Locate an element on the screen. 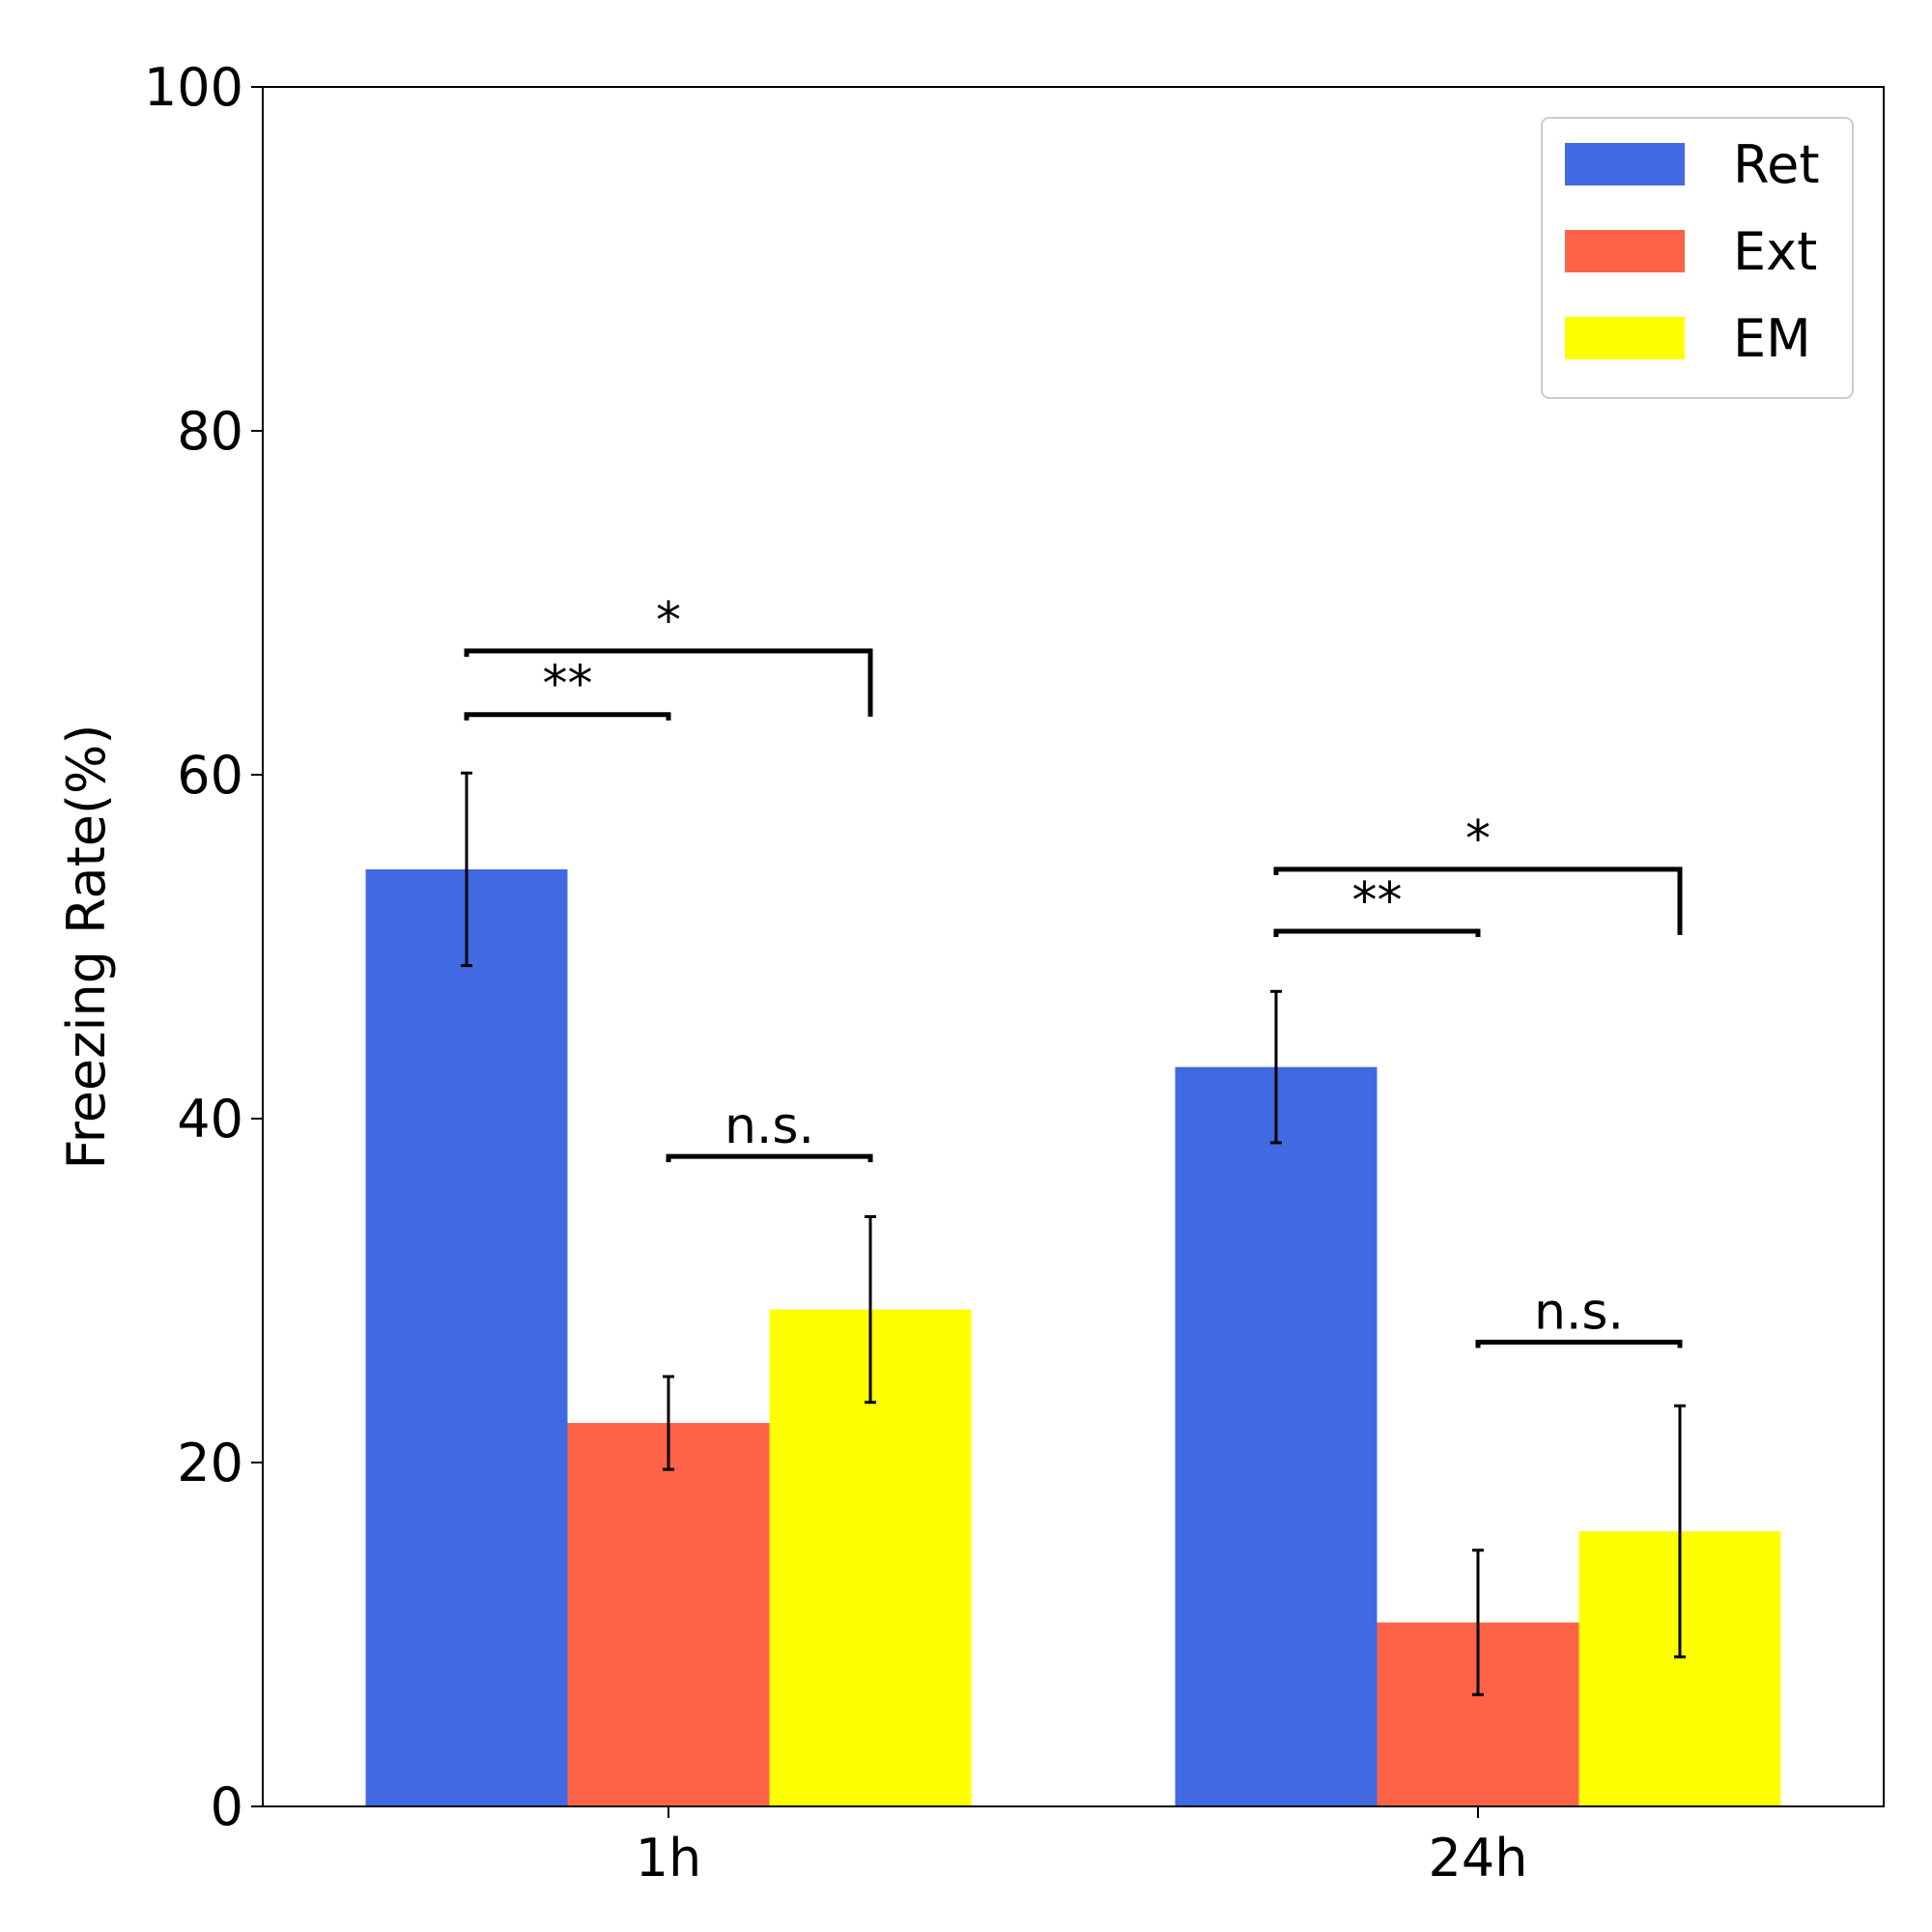 This screenshot has height=1932, width=1932. x-tick-label: 1h is located at coordinates (669, 1858).